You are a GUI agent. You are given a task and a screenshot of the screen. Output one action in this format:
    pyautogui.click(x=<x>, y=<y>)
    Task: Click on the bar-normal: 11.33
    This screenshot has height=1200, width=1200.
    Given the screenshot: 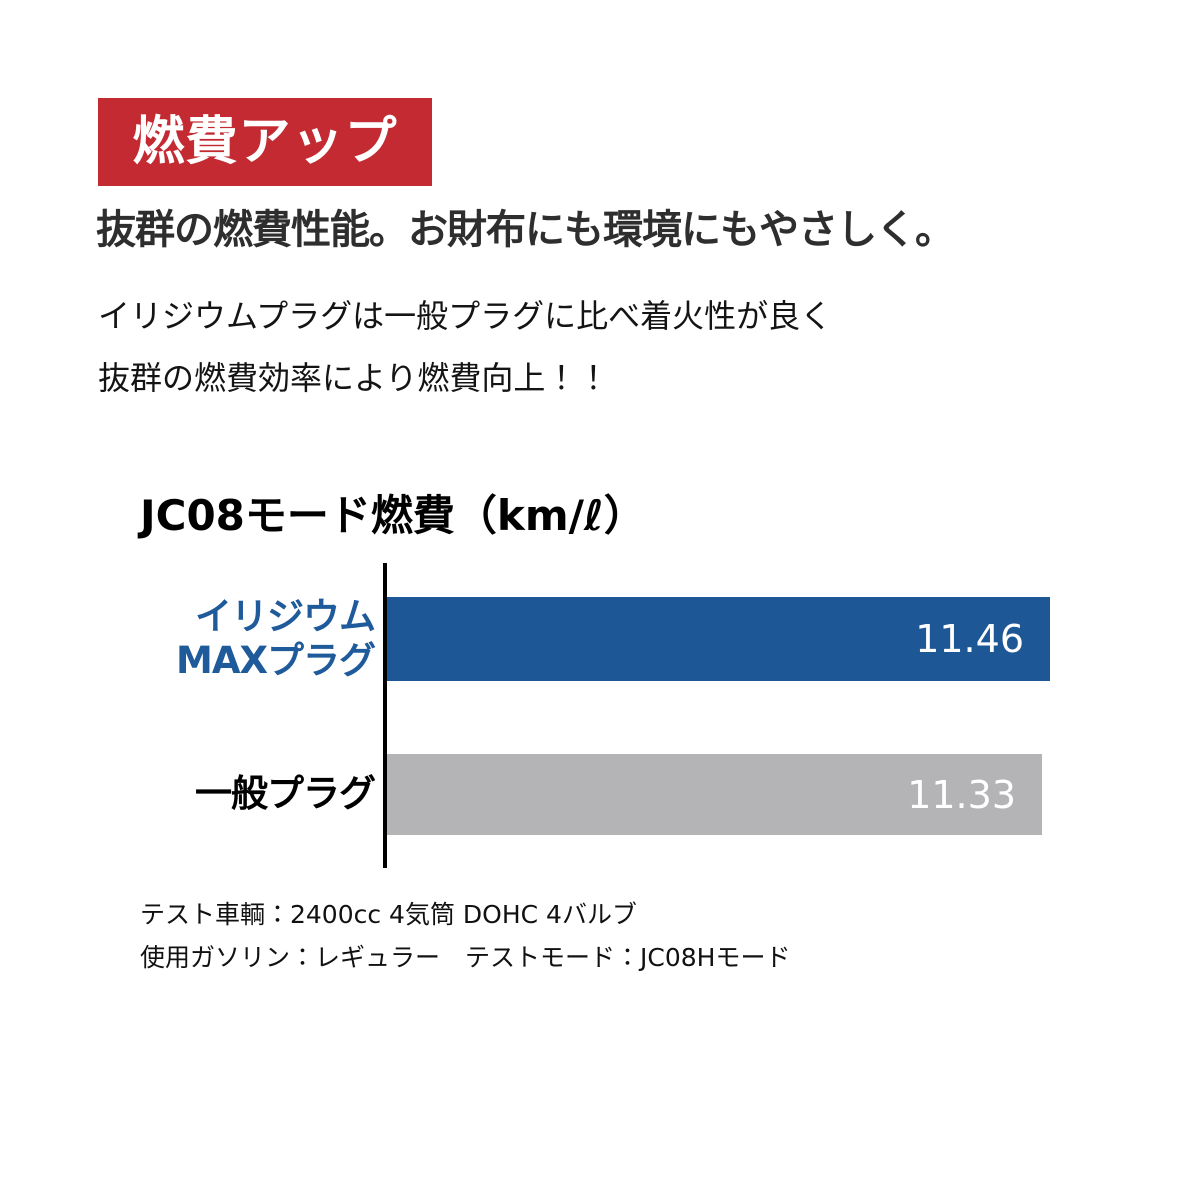 What is the action you would take?
    pyautogui.click(x=714, y=794)
    